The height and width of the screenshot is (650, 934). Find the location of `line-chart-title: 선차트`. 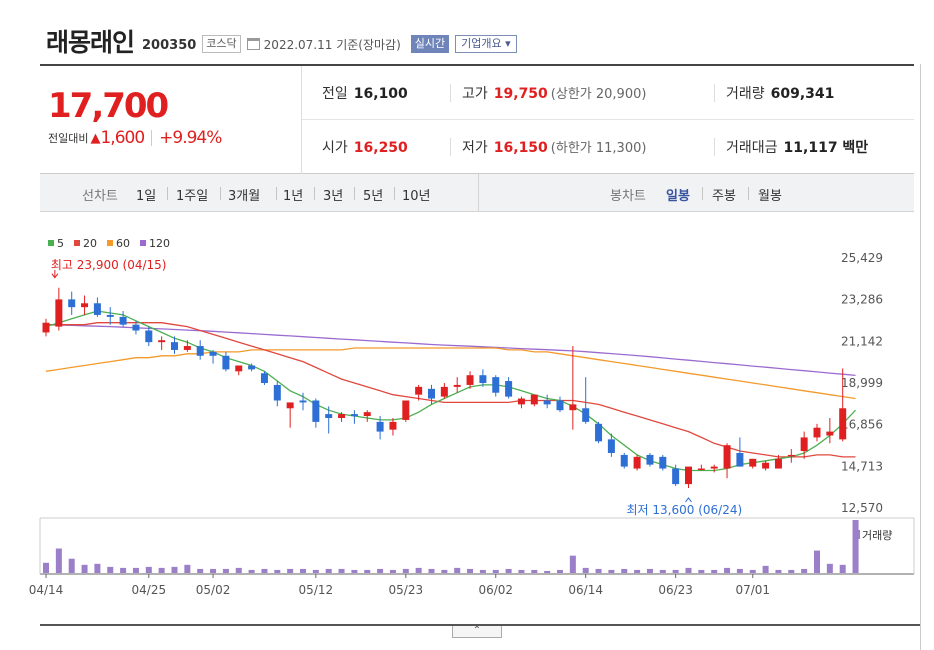

line-chart-title: 선차트 is located at coordinates (100, 196).